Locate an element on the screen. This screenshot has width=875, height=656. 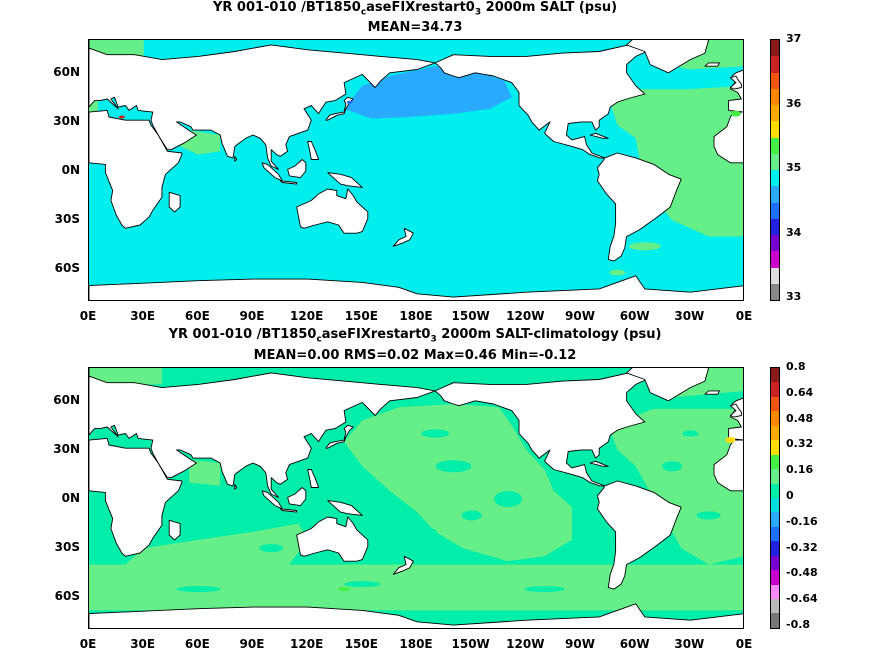
landmass-borneo is located at coordinates (297, 169).